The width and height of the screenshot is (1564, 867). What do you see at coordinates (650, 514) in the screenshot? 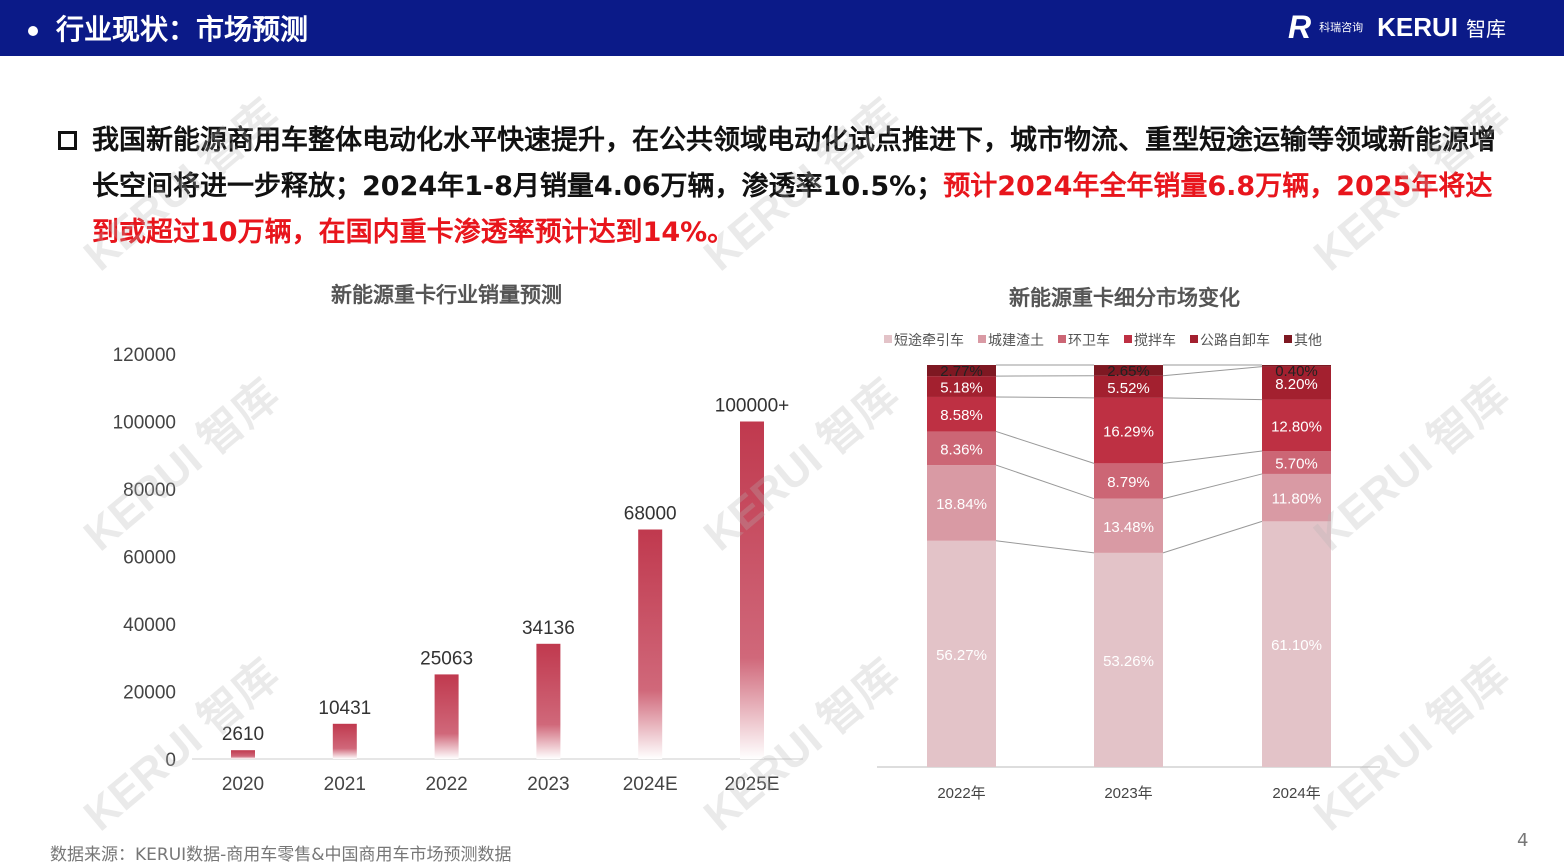
I see `bar-data-label: 68000` at bounding box center [650, 514].